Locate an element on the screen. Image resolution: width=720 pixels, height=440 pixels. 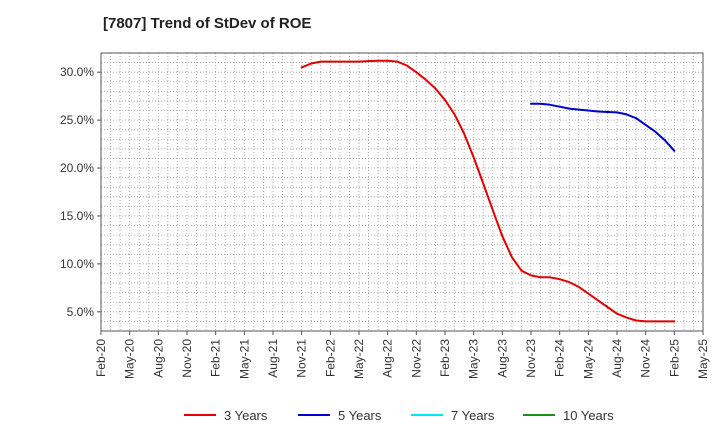
y-tick-label: 5.0% is located at coordinates (81, 312).